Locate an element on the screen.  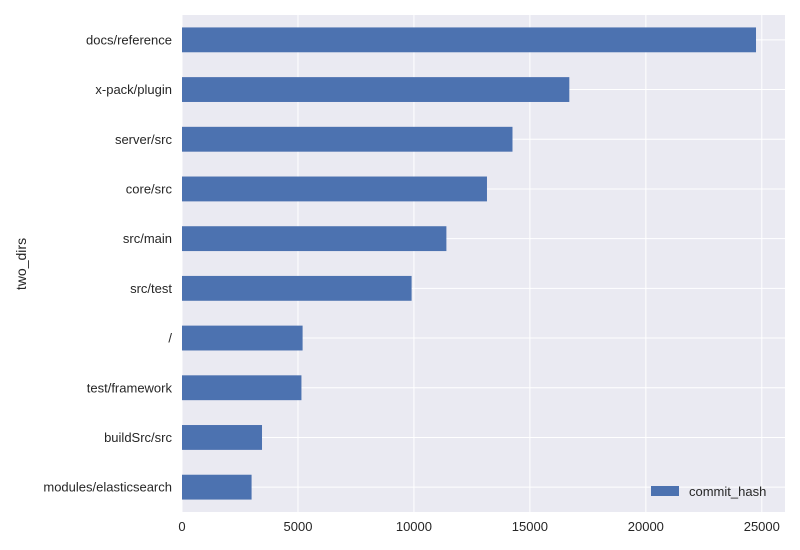
x-tick-label: 20000 is located at coordinates (646, 526).